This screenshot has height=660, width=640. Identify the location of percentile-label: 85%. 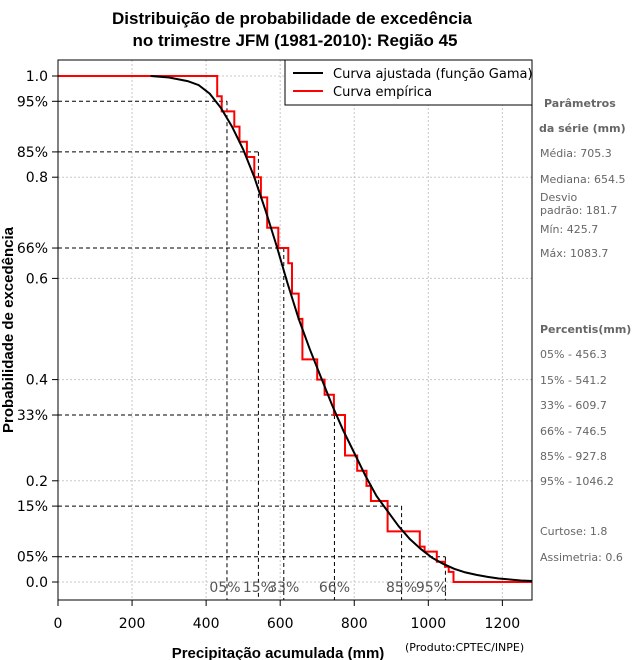
(401, 588).